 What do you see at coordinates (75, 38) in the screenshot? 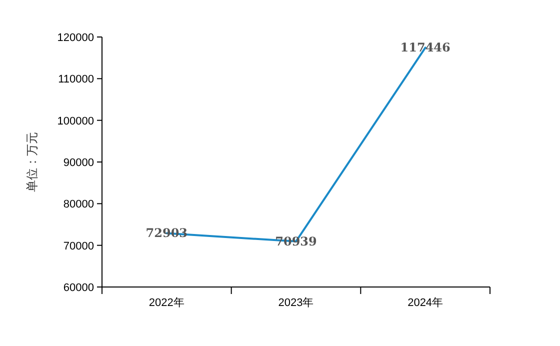
I see `y-tick-label: 120000` at bounding box center [75, 38].